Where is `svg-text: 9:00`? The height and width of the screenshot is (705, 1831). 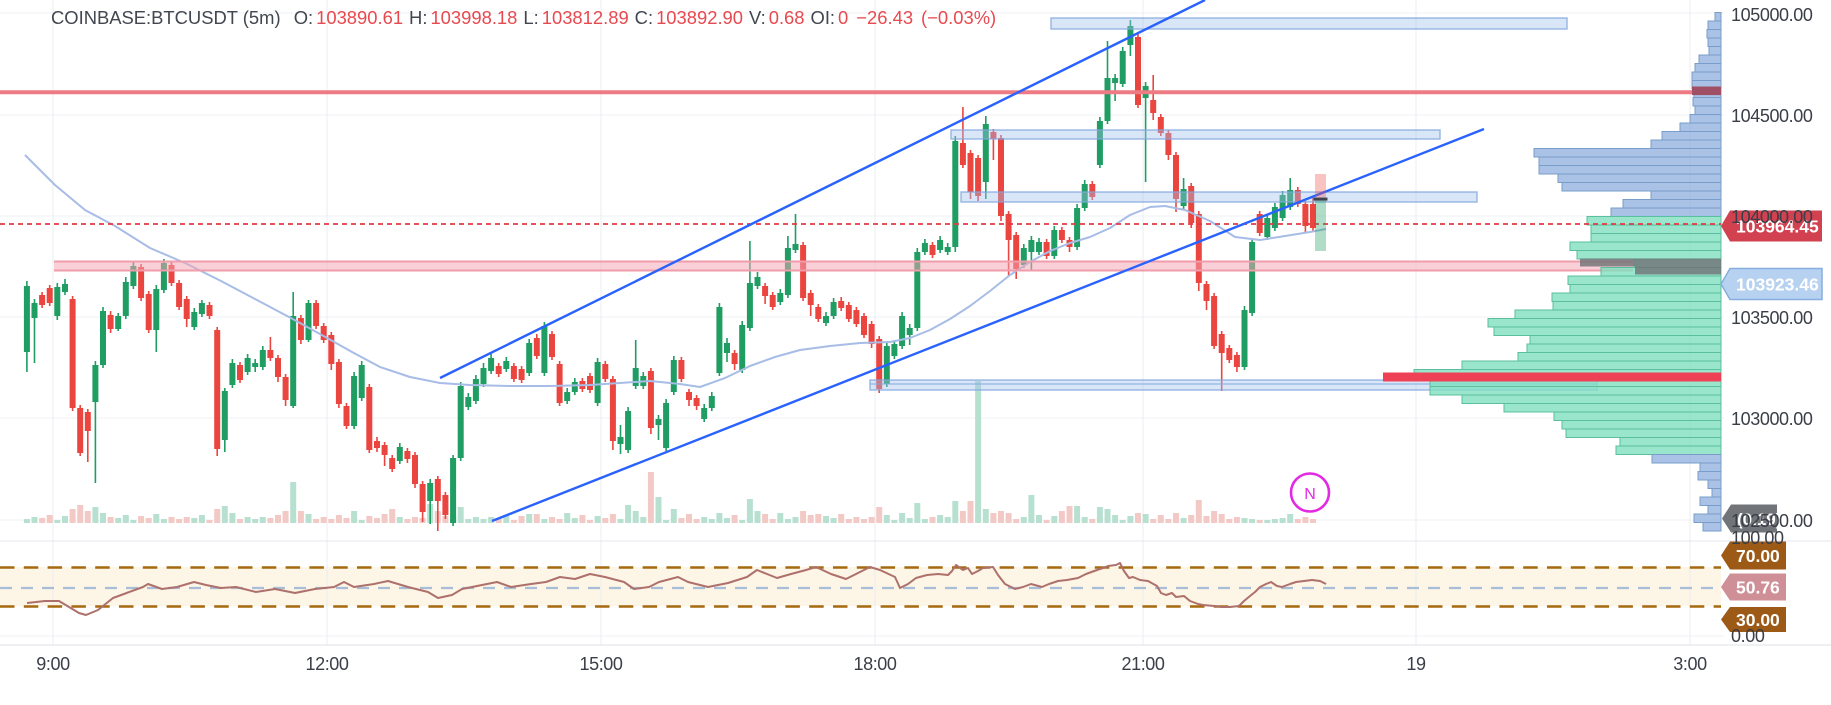 svg-text: 9:00 is located at coordinates (53, 664).